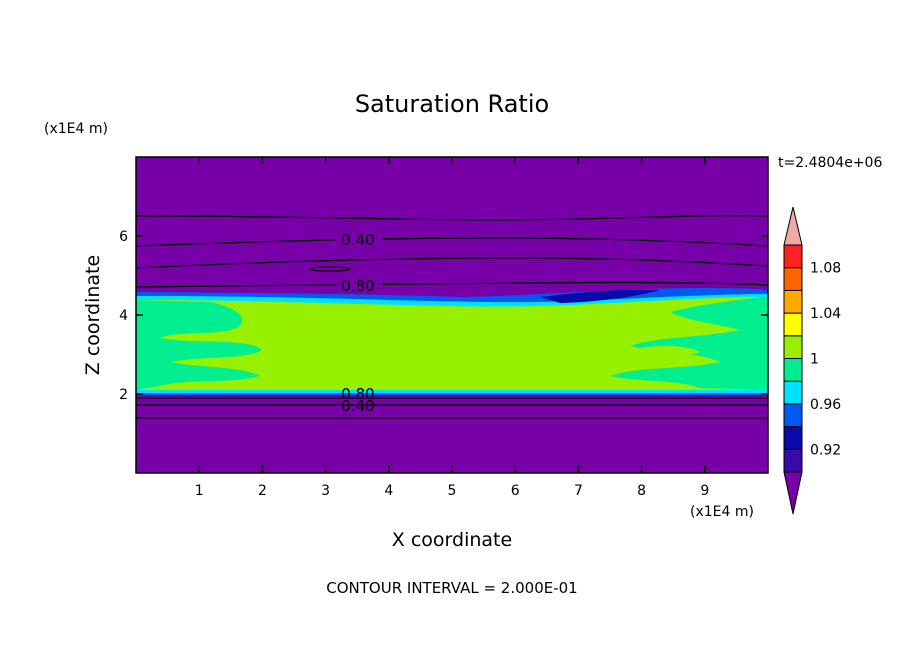  I want to click on contour-interval-footer: CONTOUR INTERVAL = 2.000E-01, so click(451, 588).